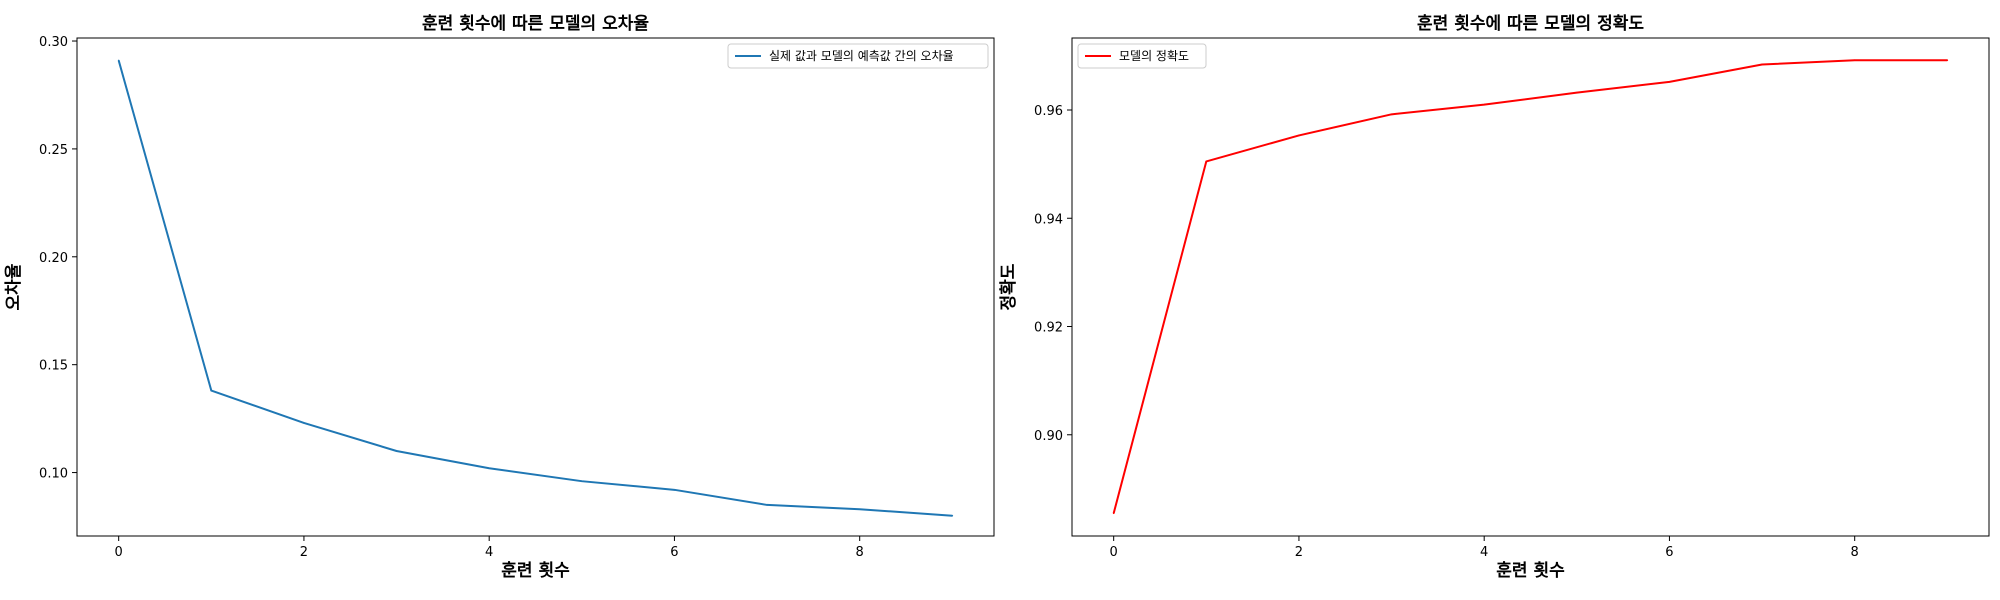 The height and width of the screenshot is (600, 2000). Describe the element at coordinates (53, 42) in the screenshot. I see `y-tick-label: 0.30` at that location.